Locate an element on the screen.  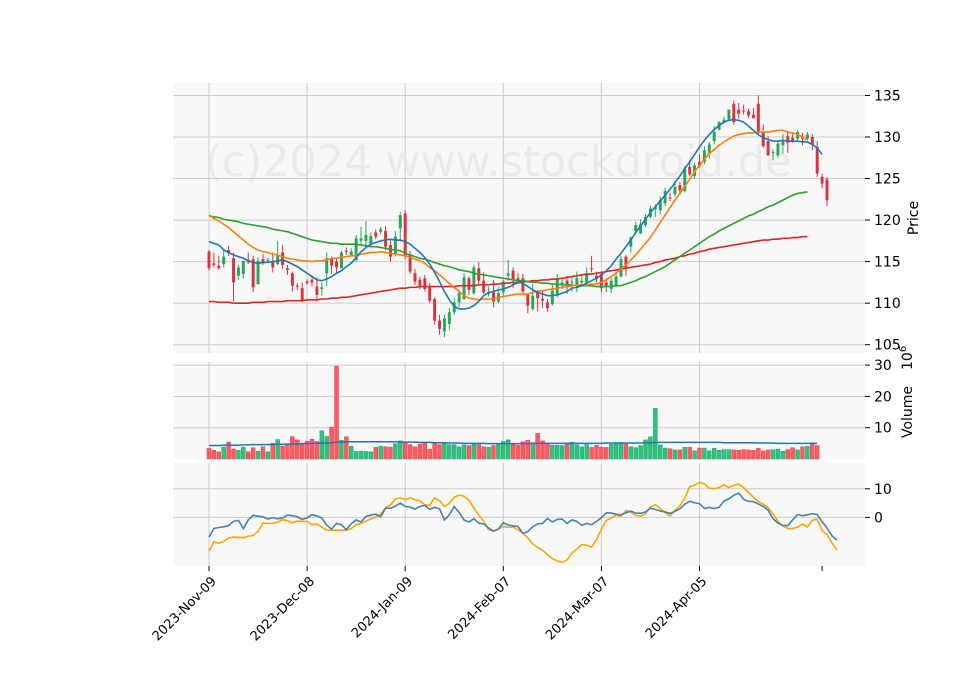
price-tick-label: 120 is located at coordinates (887, 221).